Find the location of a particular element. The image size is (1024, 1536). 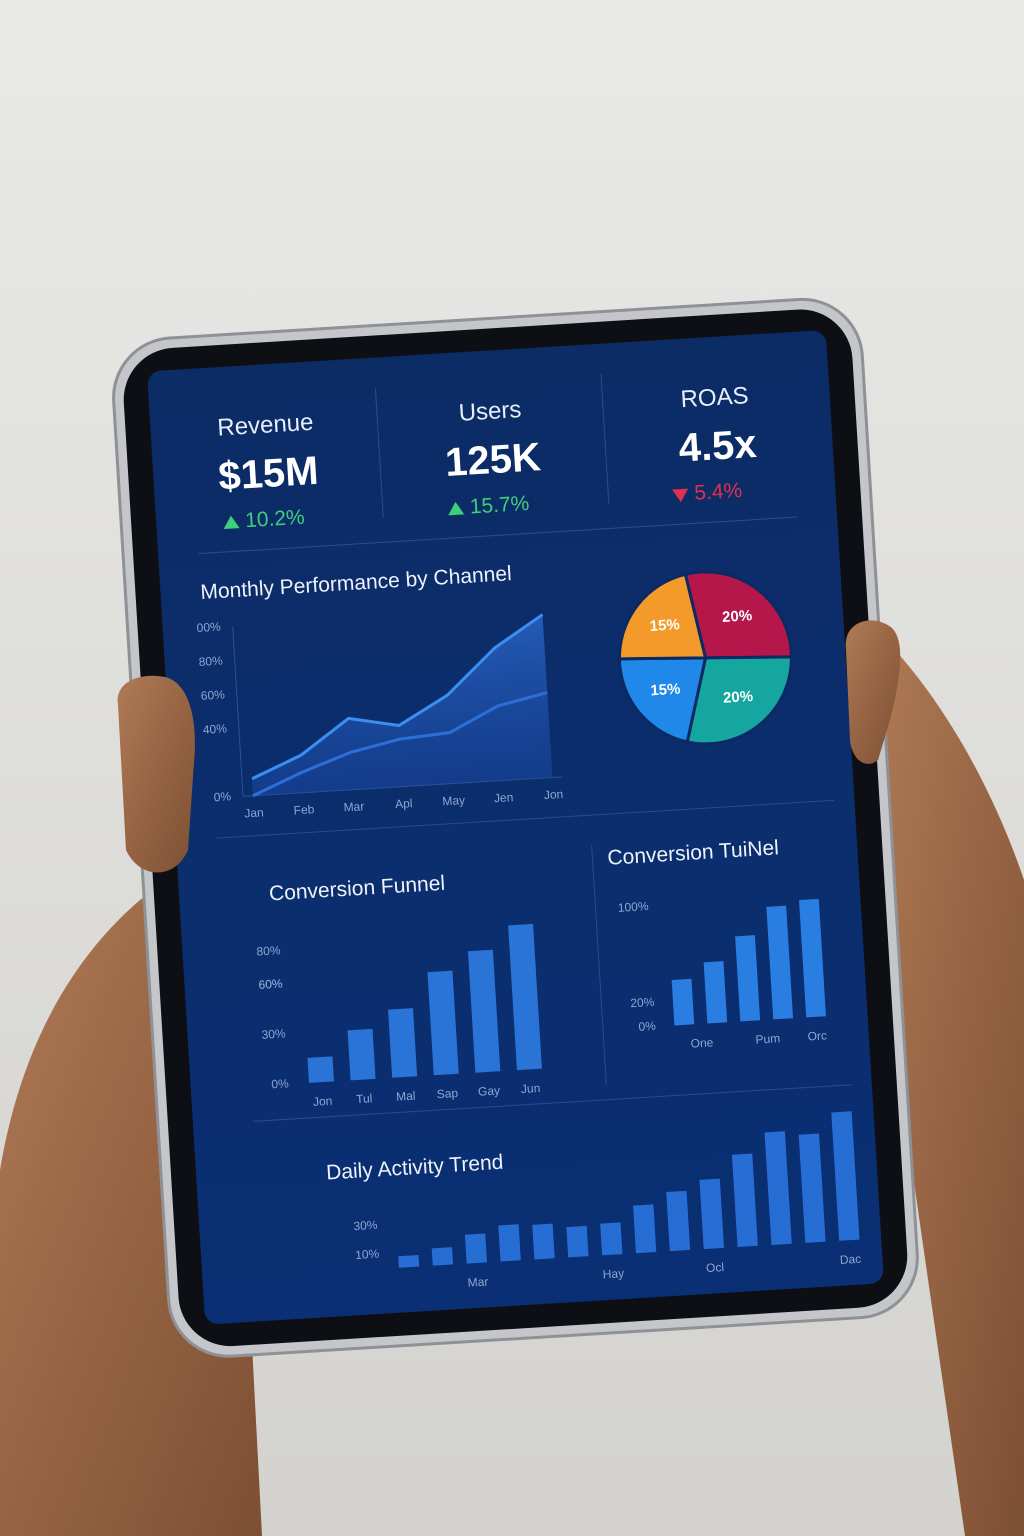

x-tick-label: Apl is located at coordinates (404, 803).